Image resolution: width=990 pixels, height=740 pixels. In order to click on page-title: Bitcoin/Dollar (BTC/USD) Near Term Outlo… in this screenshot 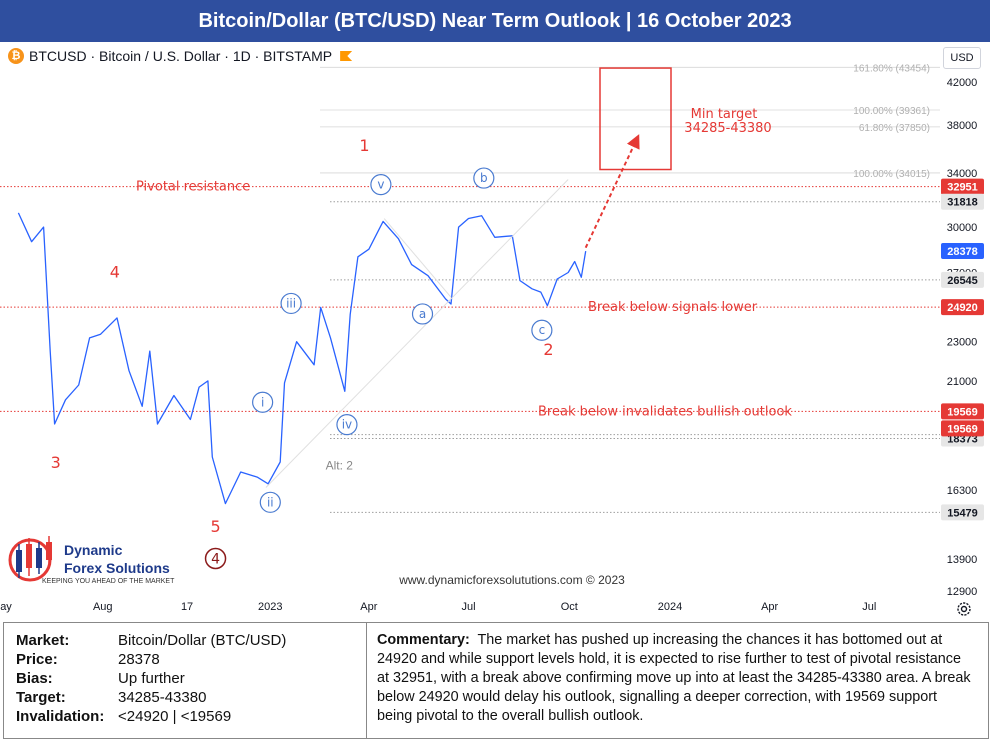, I will do `click(495, 21)`.